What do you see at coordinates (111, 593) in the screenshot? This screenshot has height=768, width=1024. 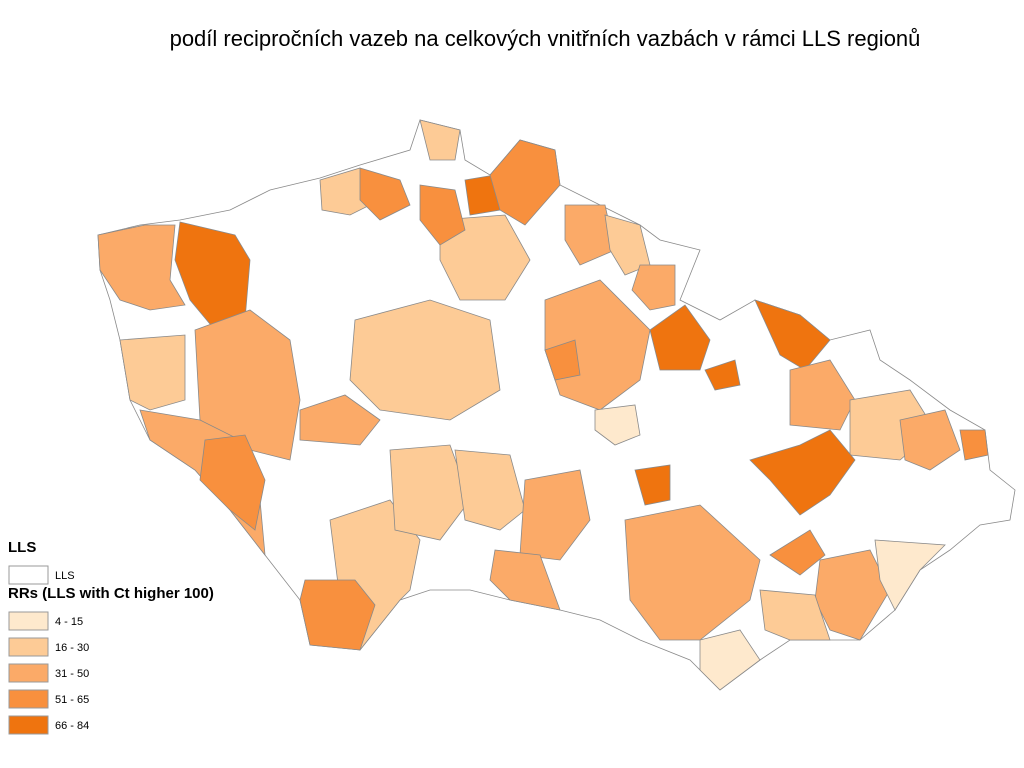 I see `legend-group-title: RRs (LLS with Ct higher 100)` at bounding box center [111, 593].